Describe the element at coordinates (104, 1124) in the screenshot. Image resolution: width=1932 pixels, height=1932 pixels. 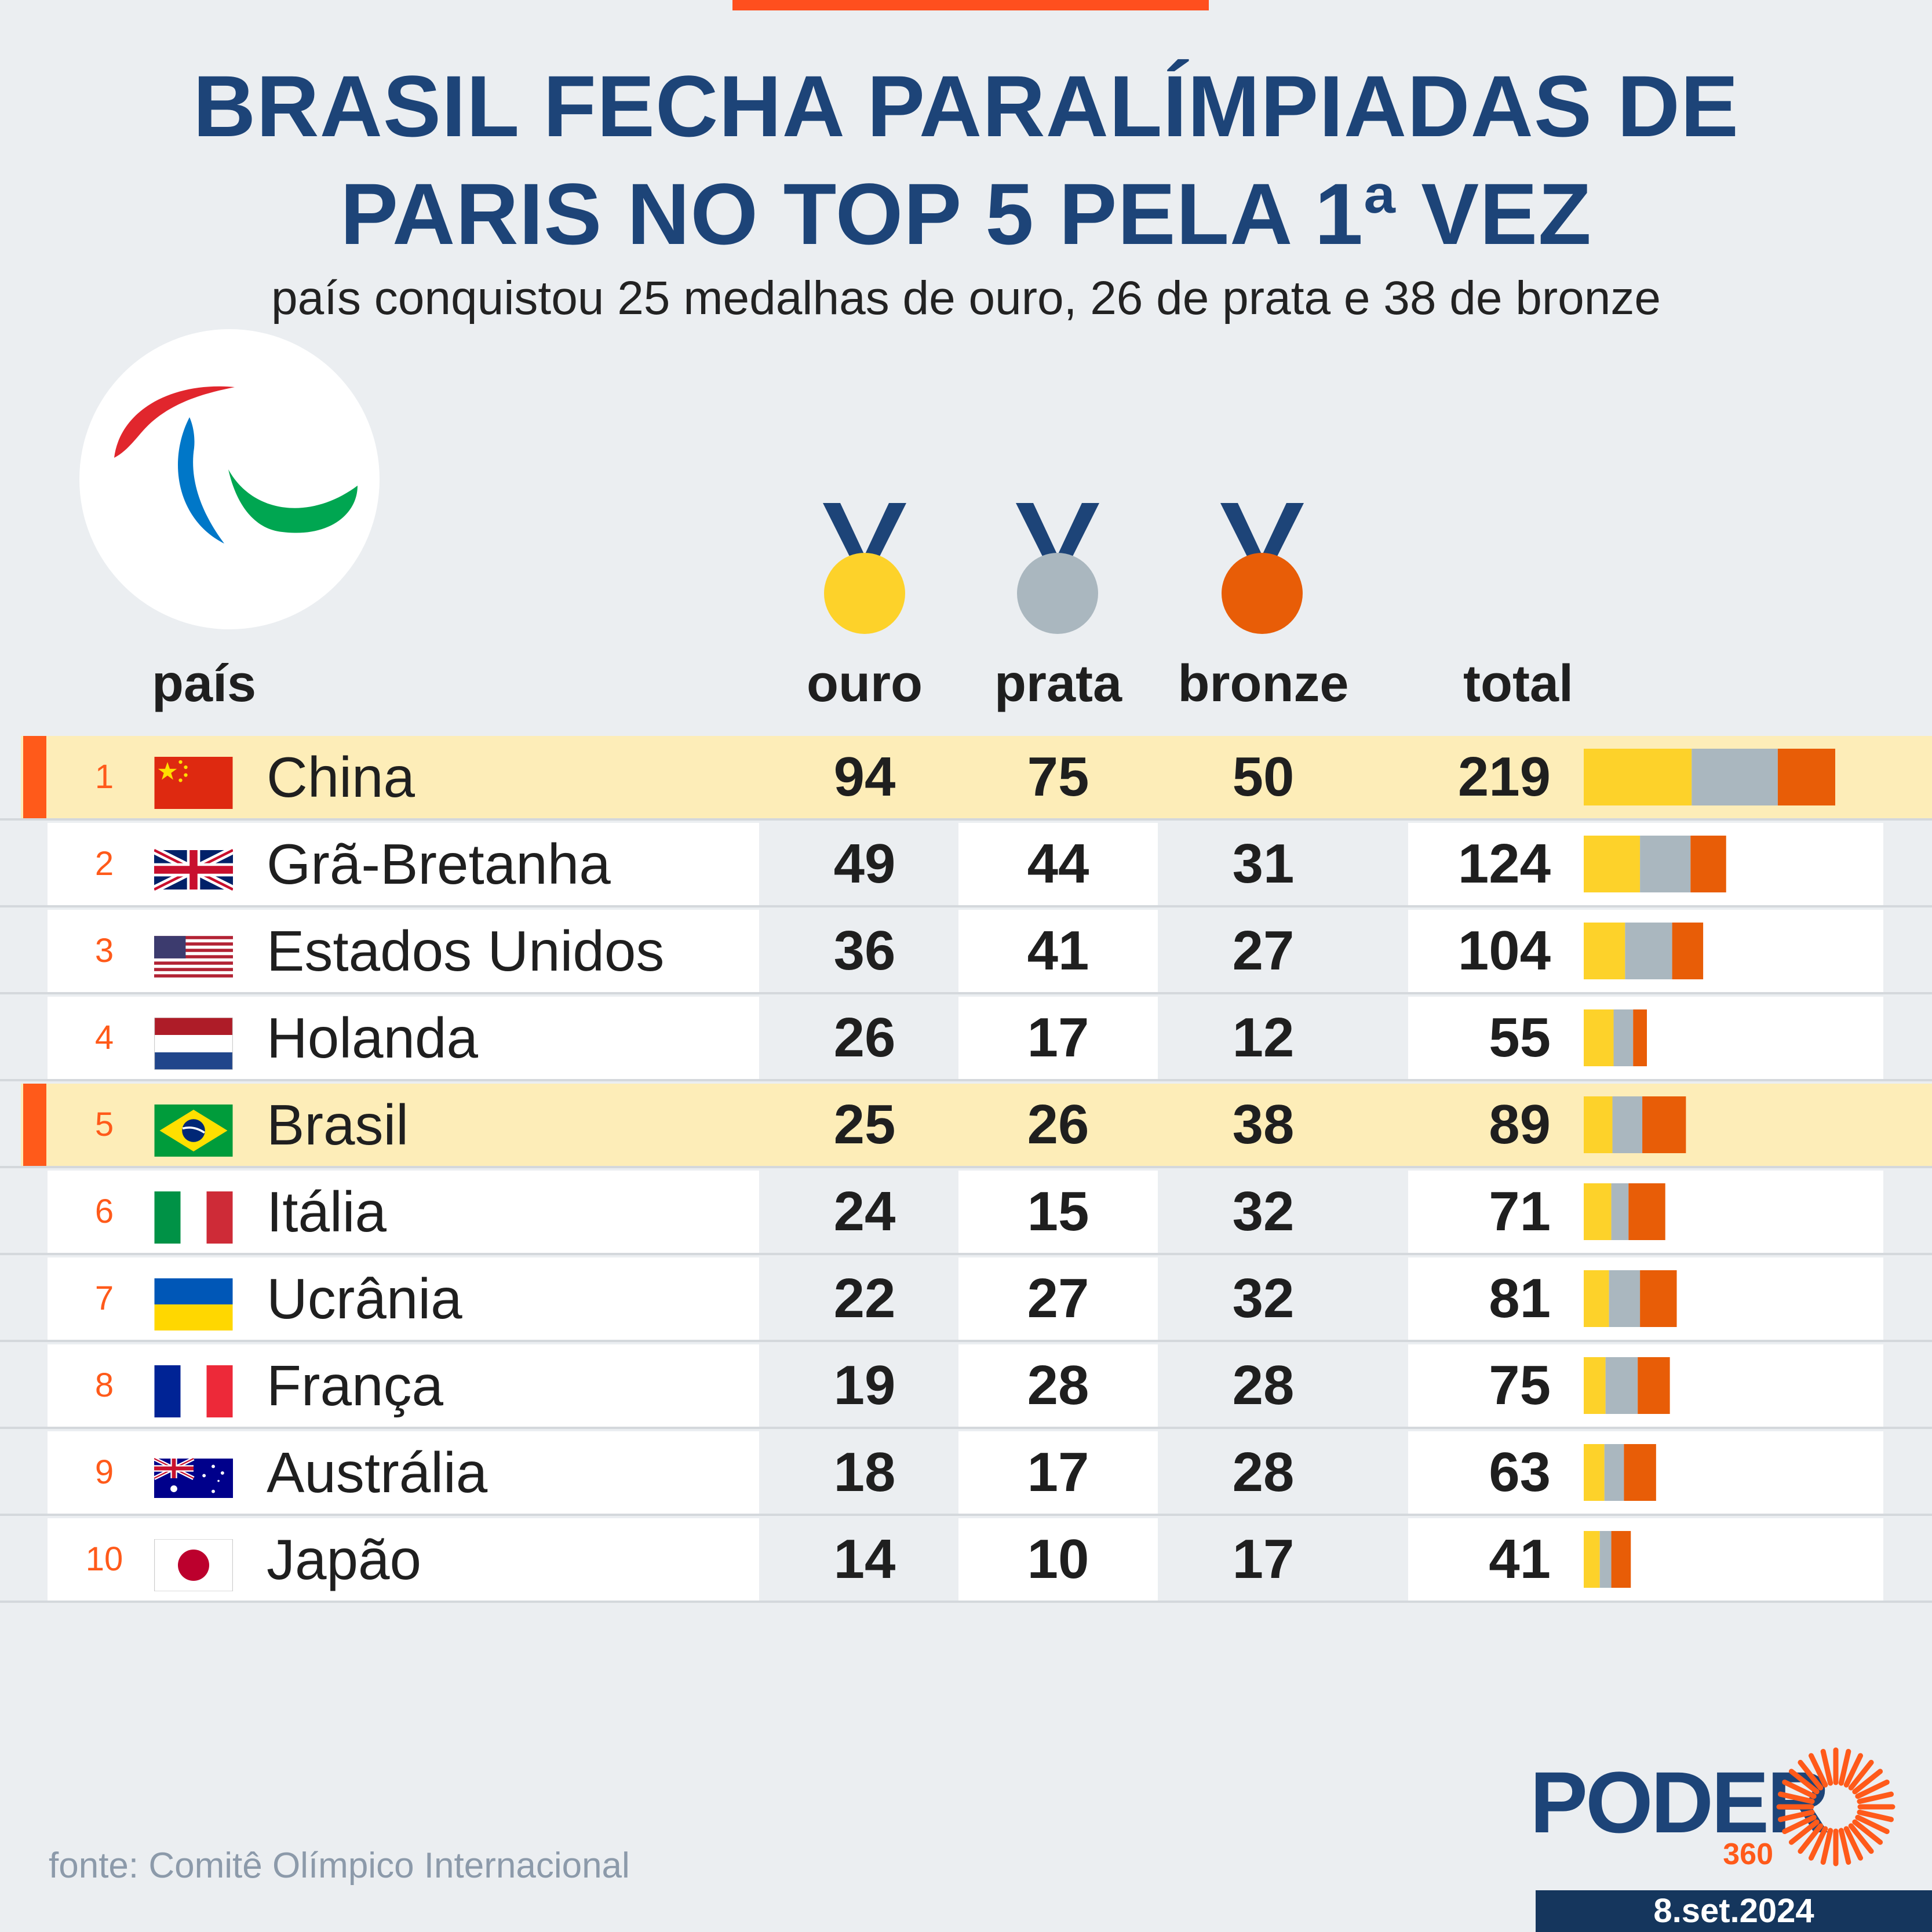
I see `rank-number: 5` at that location.